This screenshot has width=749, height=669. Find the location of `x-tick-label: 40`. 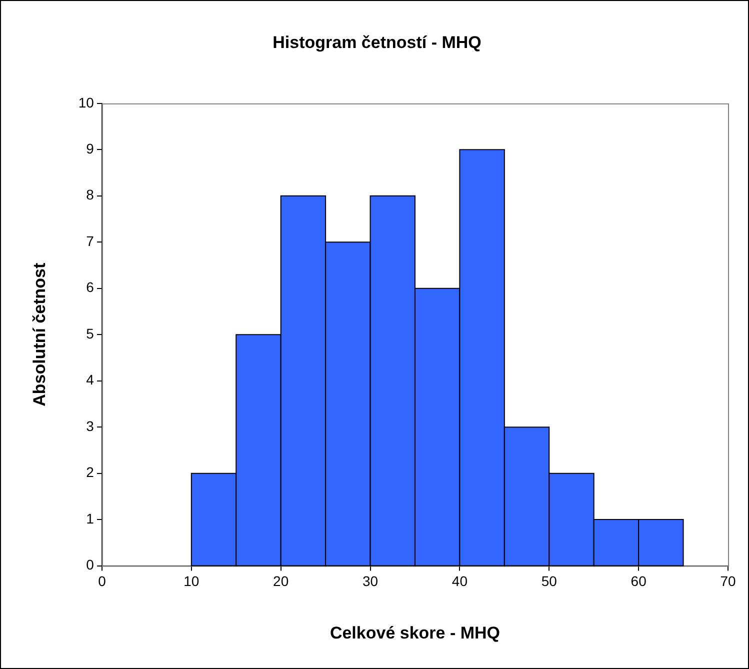

x-tick-label: 40 is located at coordinates (460, 581).